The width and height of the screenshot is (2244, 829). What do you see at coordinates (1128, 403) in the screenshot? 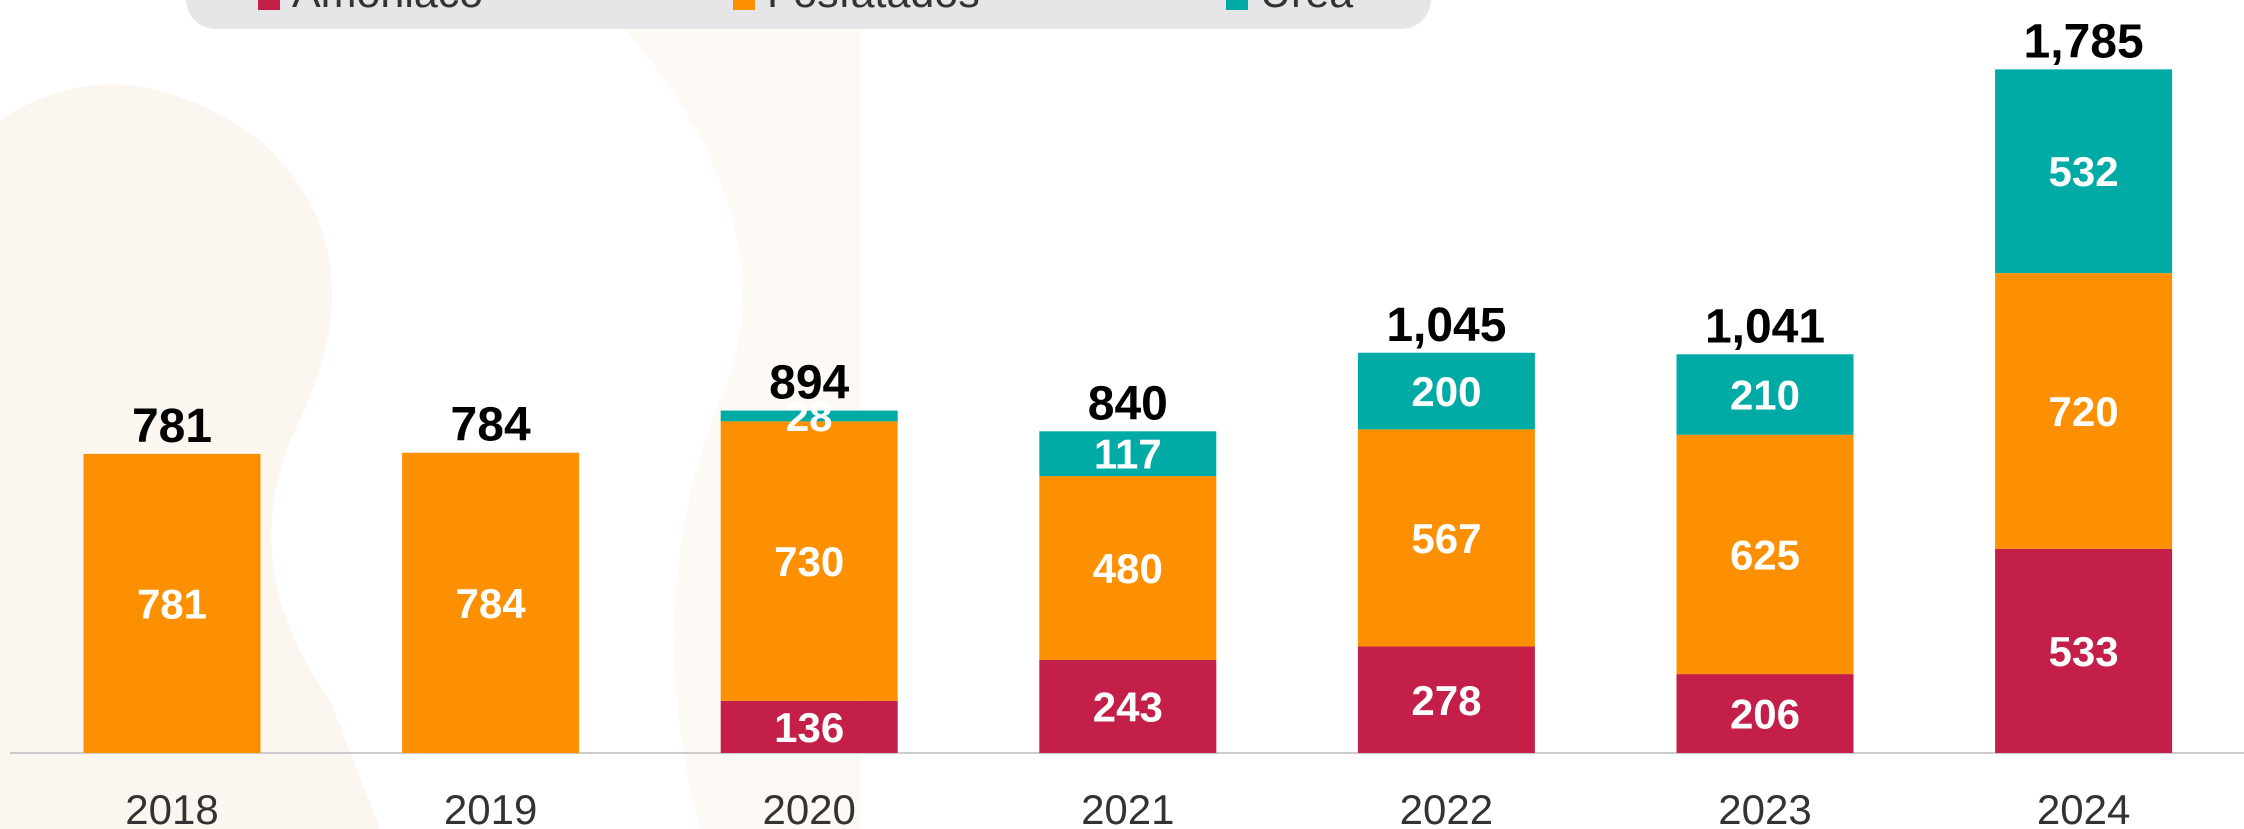
I see `total-label: 840` at bounding box center [1128, 403].